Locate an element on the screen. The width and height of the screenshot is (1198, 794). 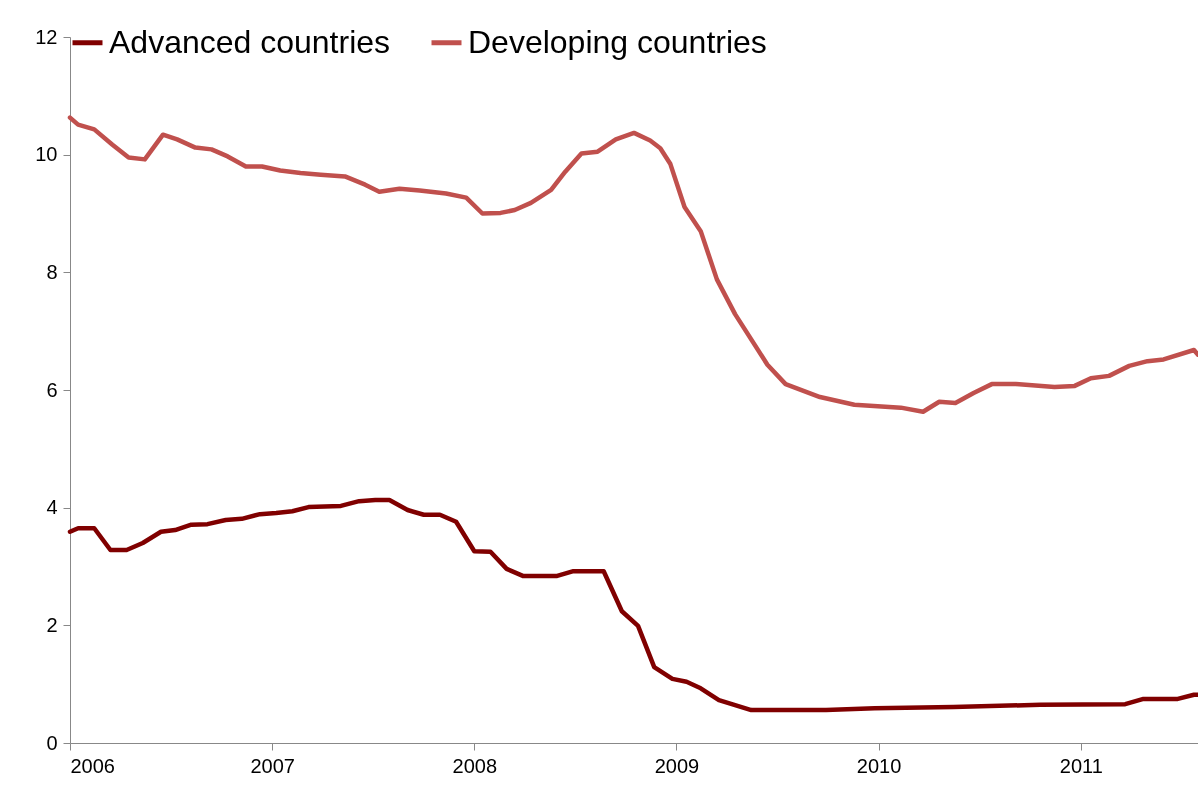
y-tick-label: 8 is located at coordinates (52, 271).